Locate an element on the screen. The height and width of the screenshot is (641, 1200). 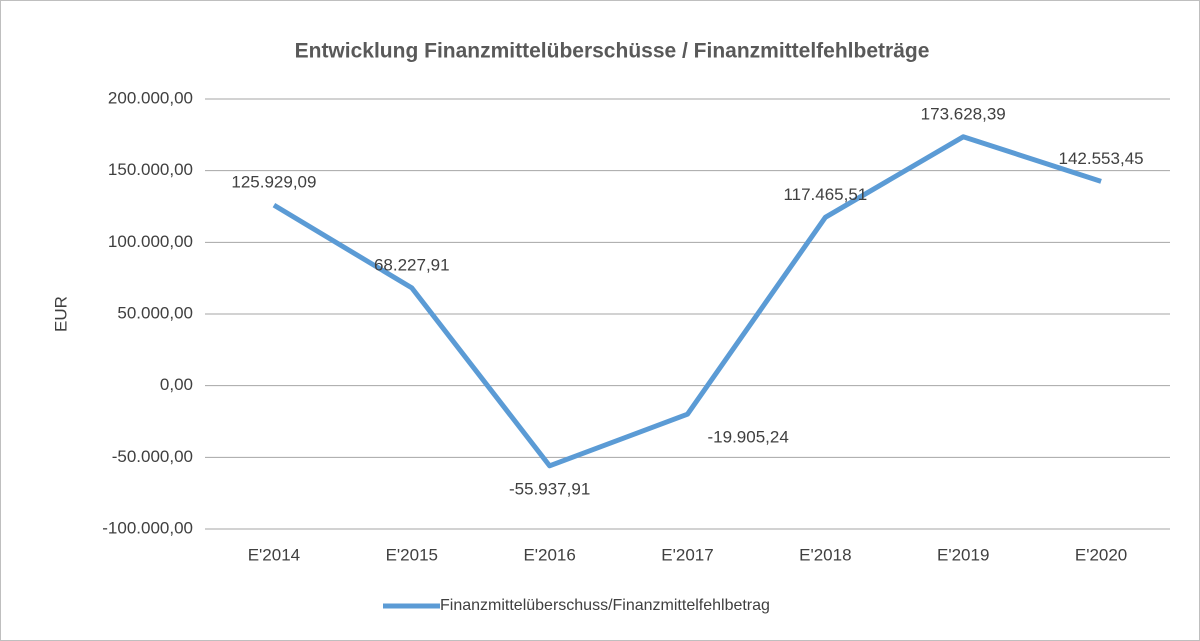
x-tick-label: E'2017 is located at coordinates (687, 554).